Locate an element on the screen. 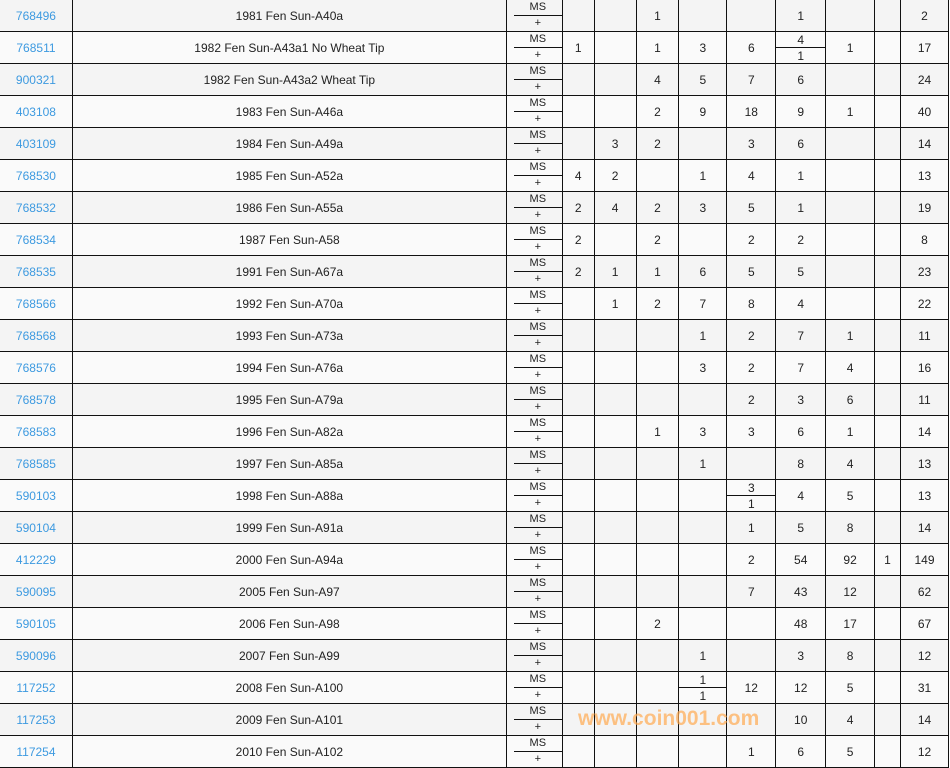 This screenshot has height=768, width=950. grade-count-cell: 6 is located at coordinates (751, 47).